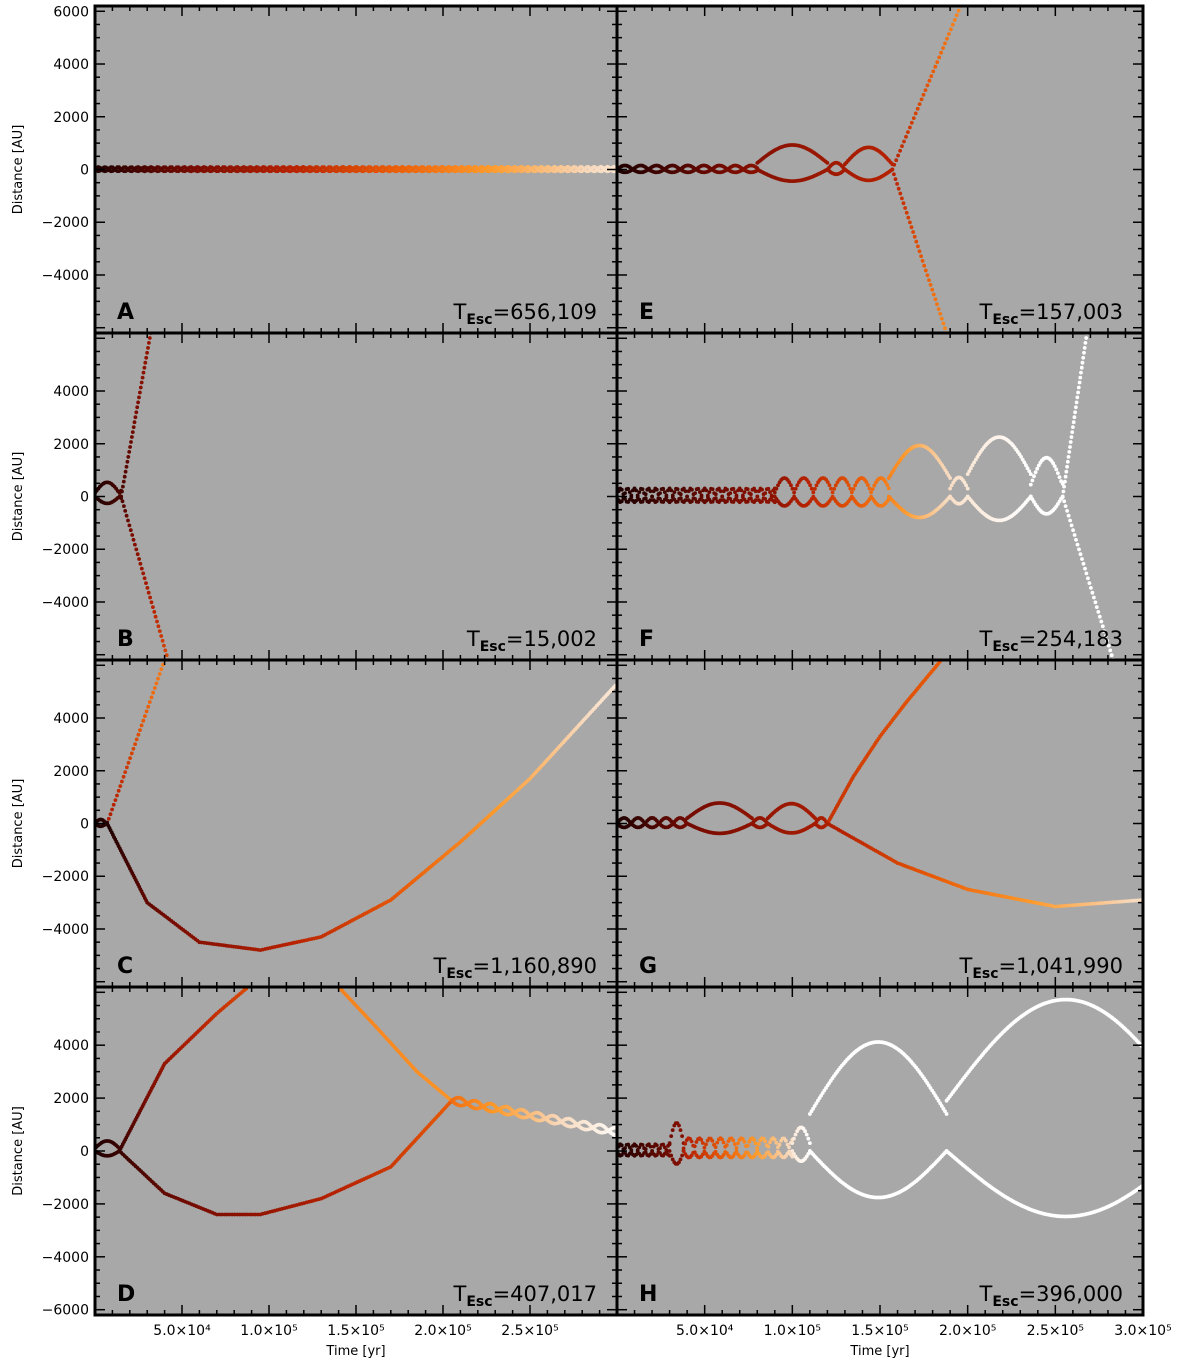 The image size is (1191, 1366). What do you see at coordinates (18, 824) in the screenshot?
I see `y-axis-title: Distance [AU]` at bounding box center [18, 824].